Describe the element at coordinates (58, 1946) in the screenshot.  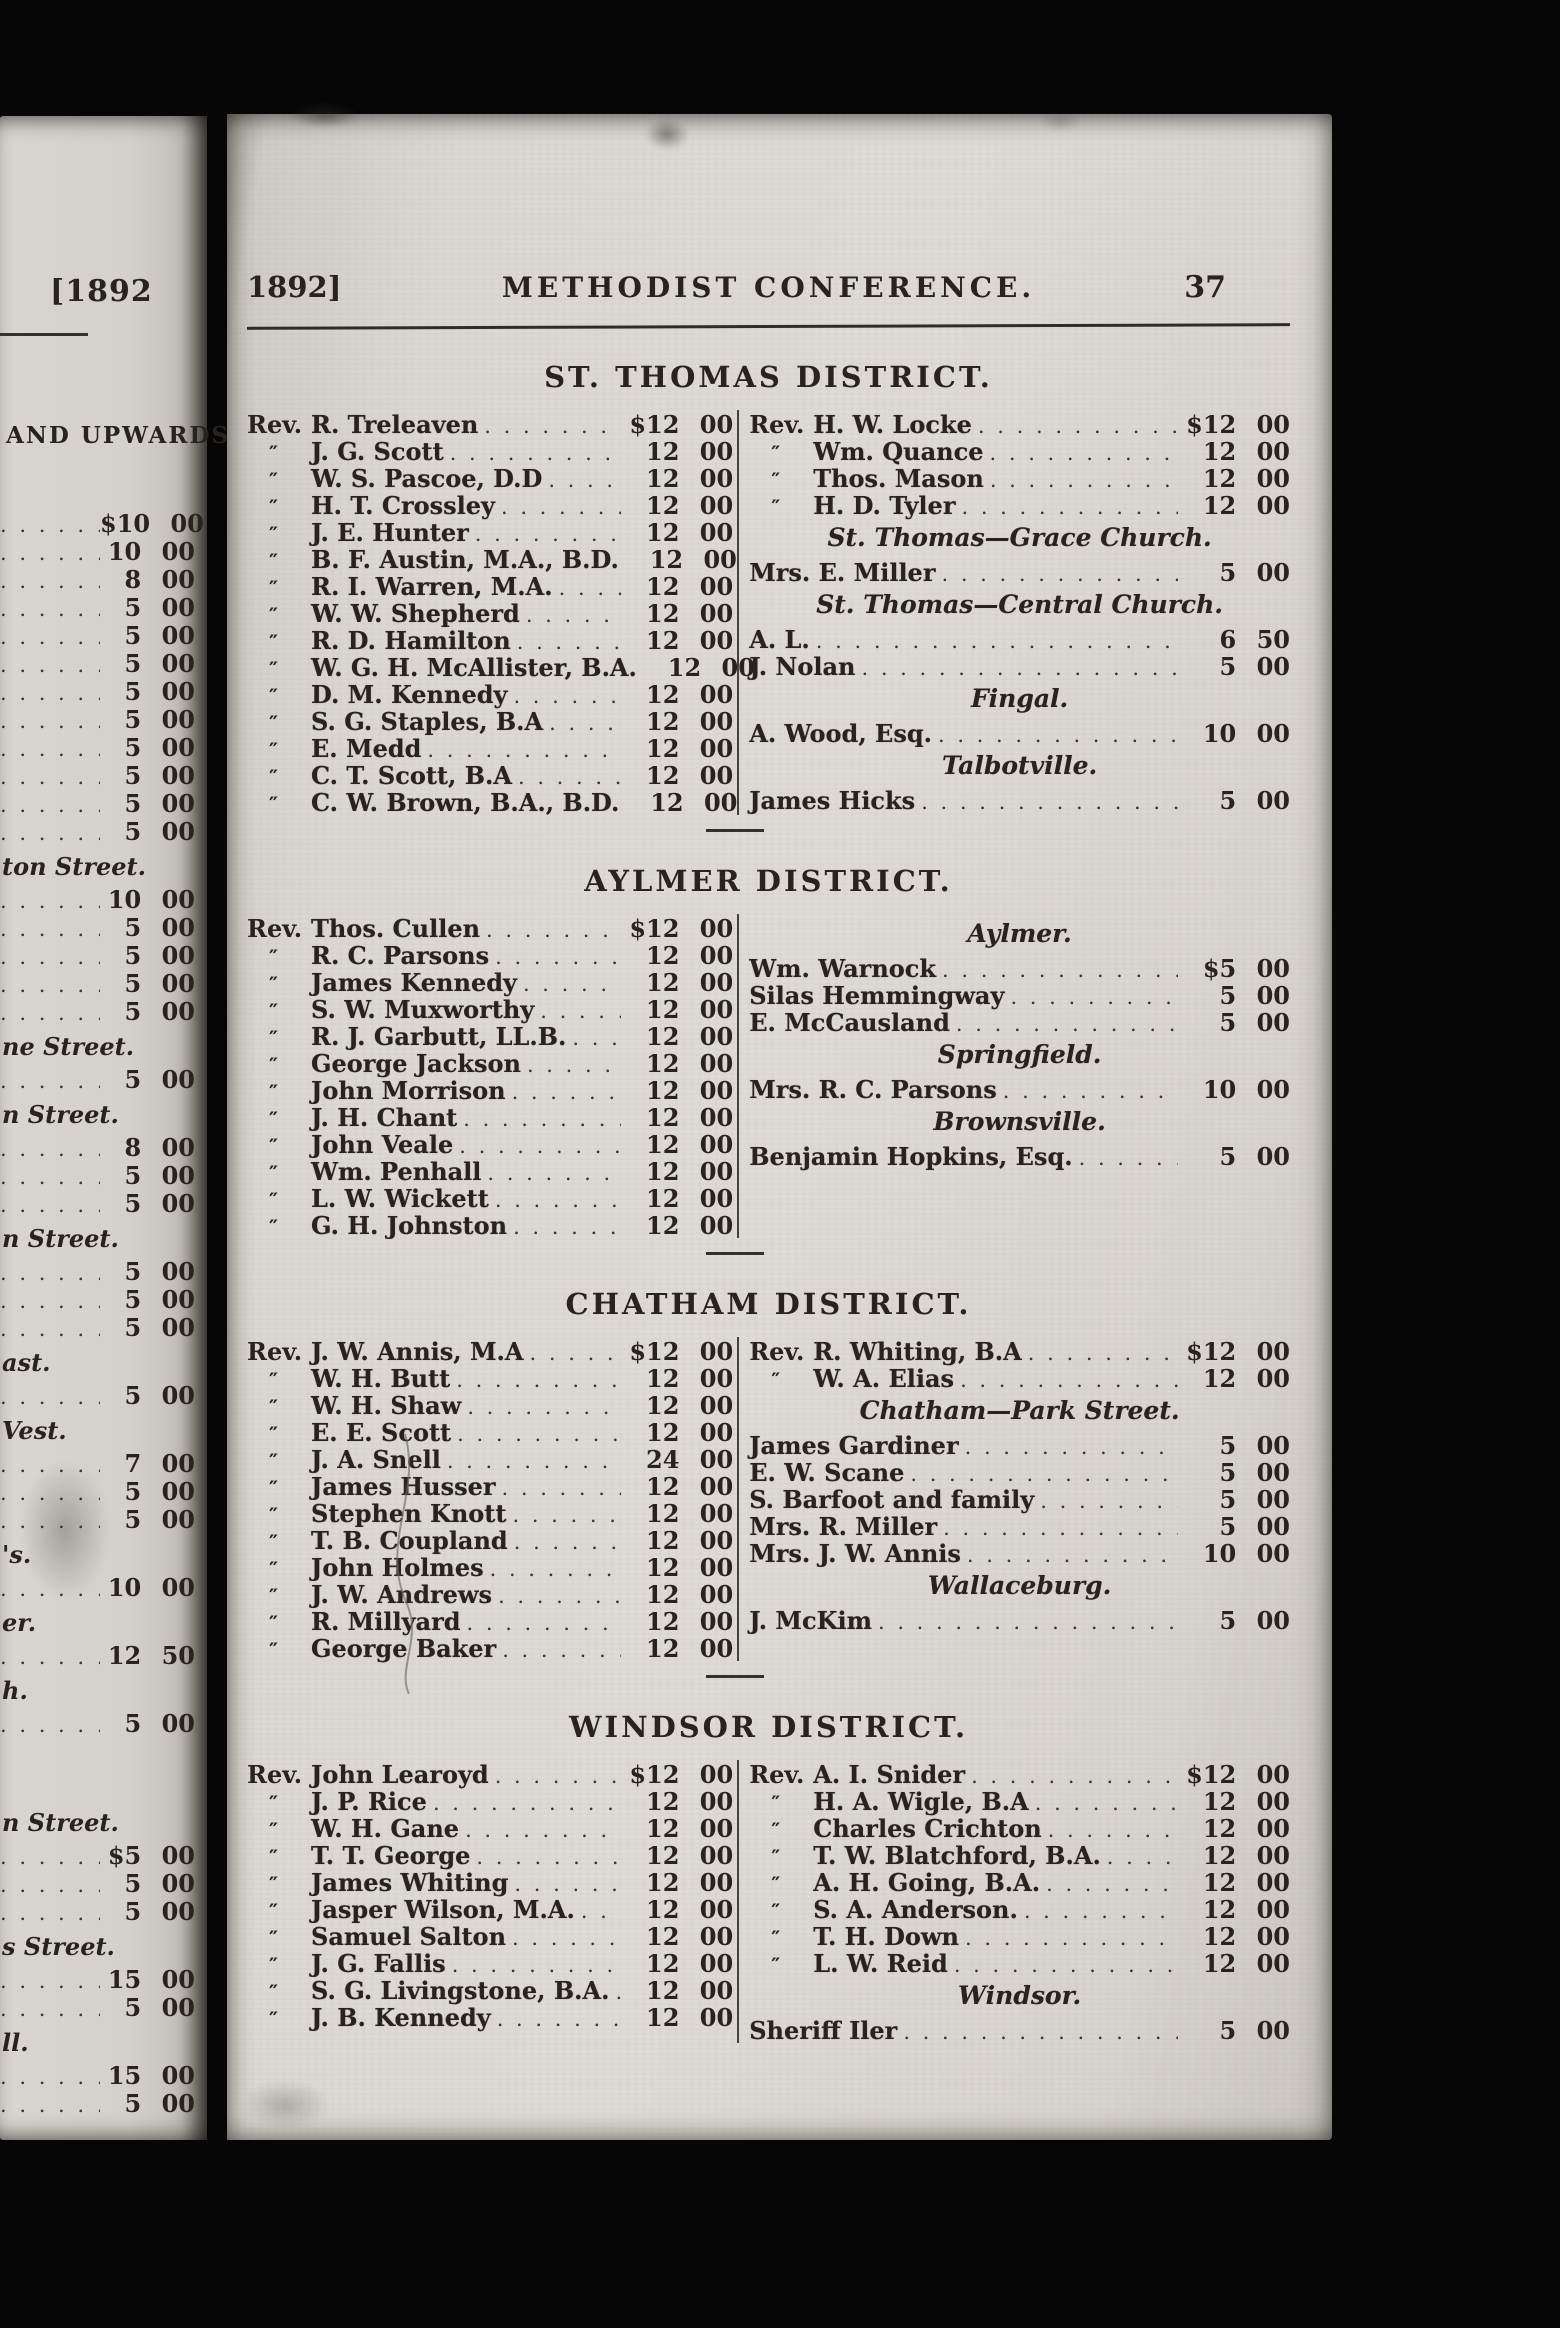
I see `place-subheading: s Street.` at that location.